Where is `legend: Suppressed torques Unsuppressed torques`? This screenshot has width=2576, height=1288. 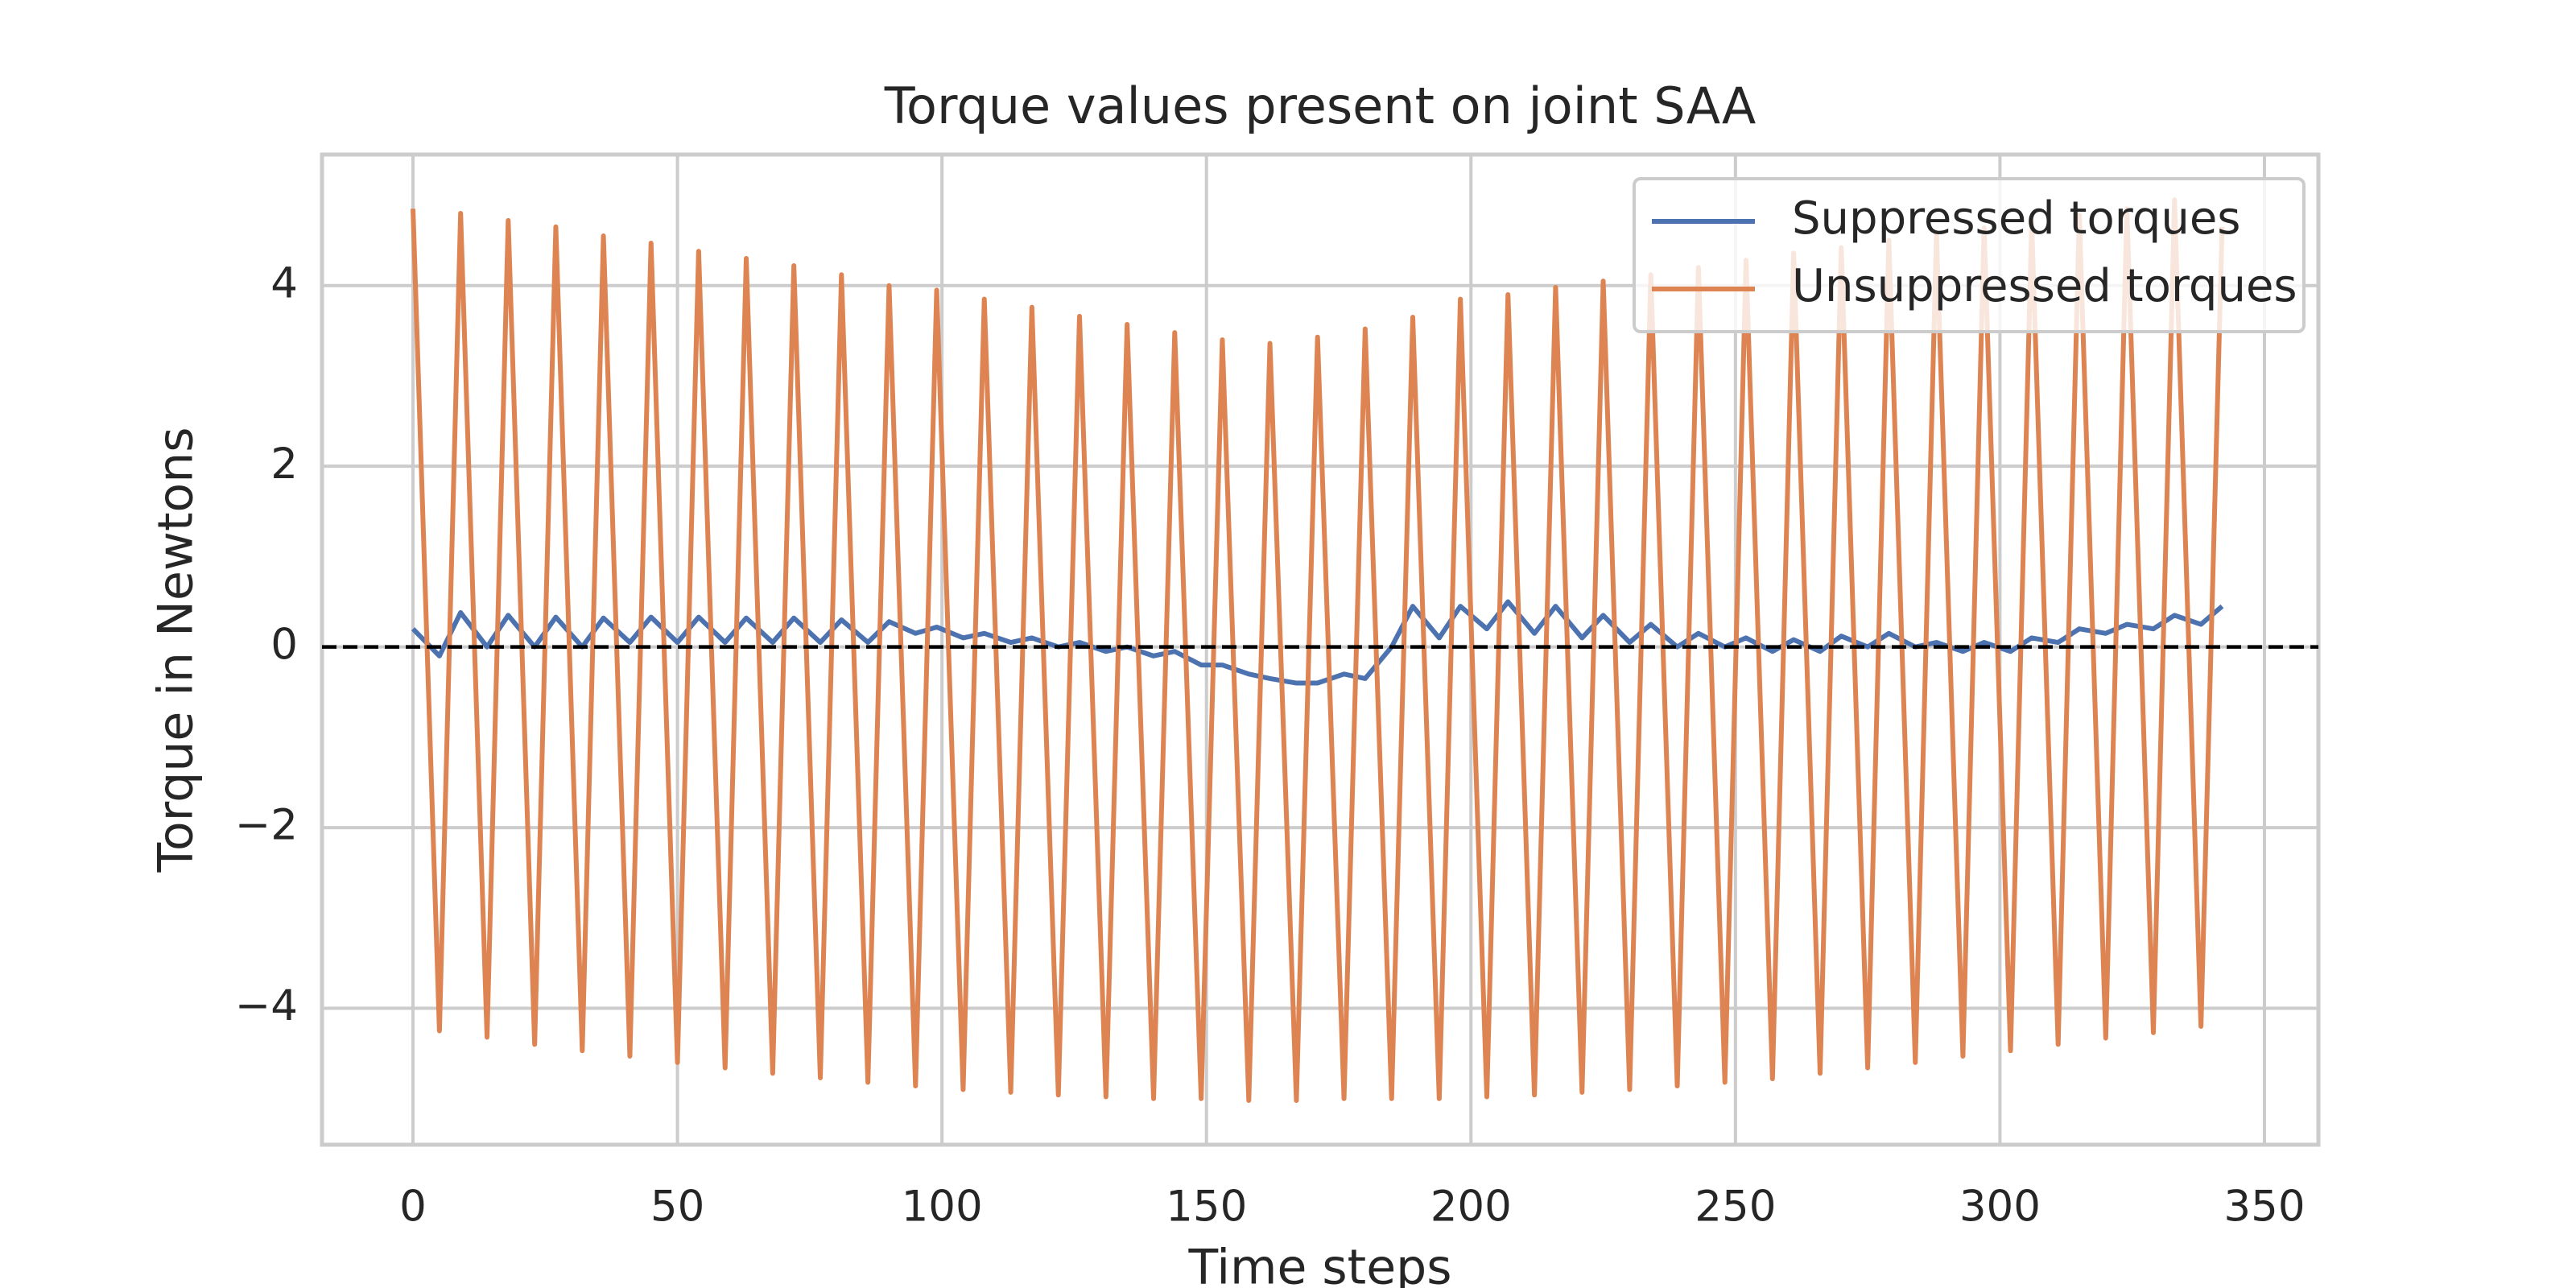 legend: Suppressed torques Unsuppressed torques is located at coordinates (1969, 255).